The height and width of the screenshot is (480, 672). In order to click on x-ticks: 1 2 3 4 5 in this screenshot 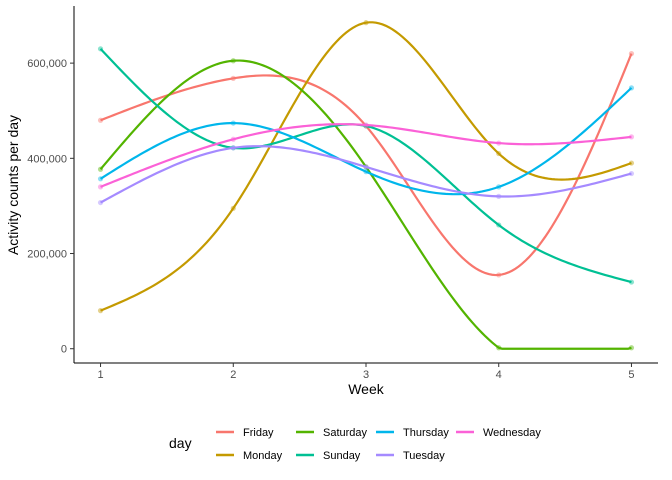, I will do `click(366, 372)`.